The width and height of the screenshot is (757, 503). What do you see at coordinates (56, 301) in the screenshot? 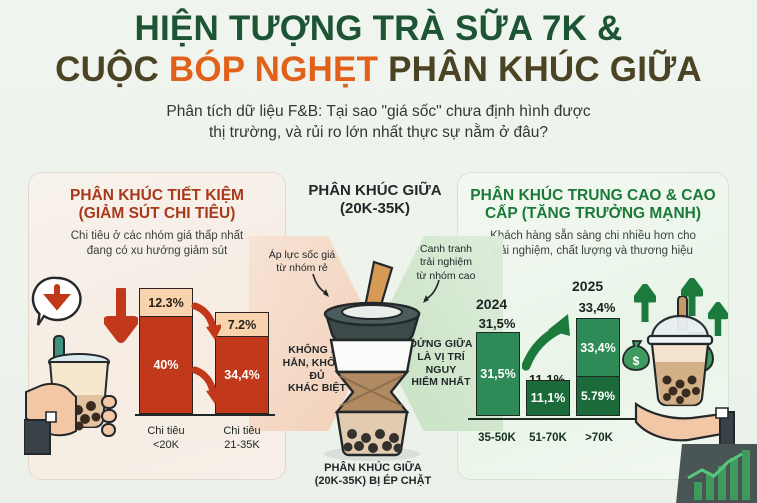
I see `down-arrow-badge-icon` at bounding box center [56, 301].